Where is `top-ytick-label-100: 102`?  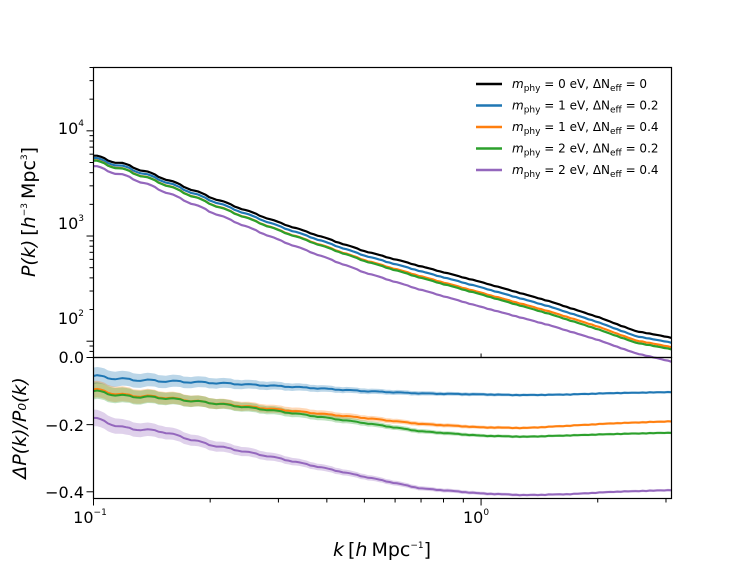 top-ytick-label-100: 102 is located at coordinates (71, 318).